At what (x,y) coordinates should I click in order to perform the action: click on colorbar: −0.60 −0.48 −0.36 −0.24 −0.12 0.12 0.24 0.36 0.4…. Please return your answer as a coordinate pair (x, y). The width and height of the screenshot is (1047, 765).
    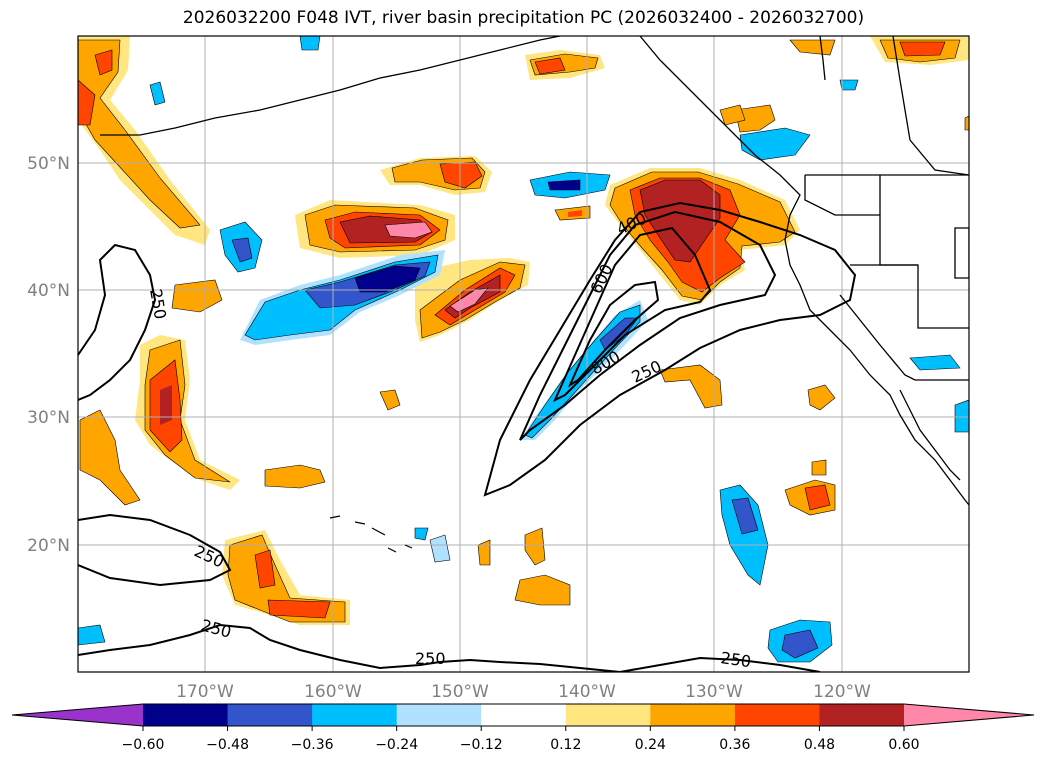
    Looking at the image, I should click on (523, 728).